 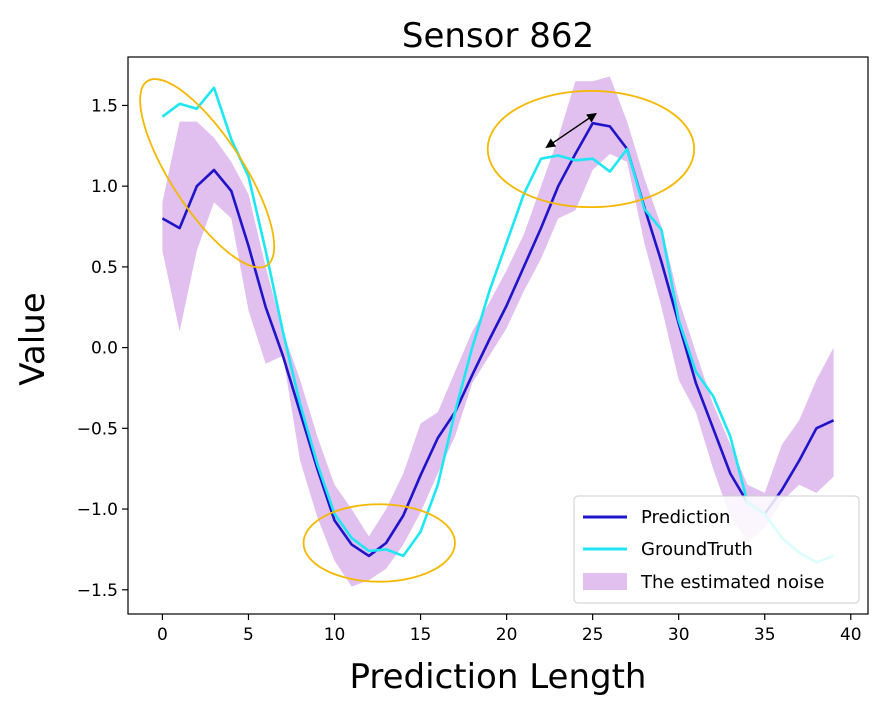 I want to click on x-axis-title: Prediction Length, so click(x=498, y=677).